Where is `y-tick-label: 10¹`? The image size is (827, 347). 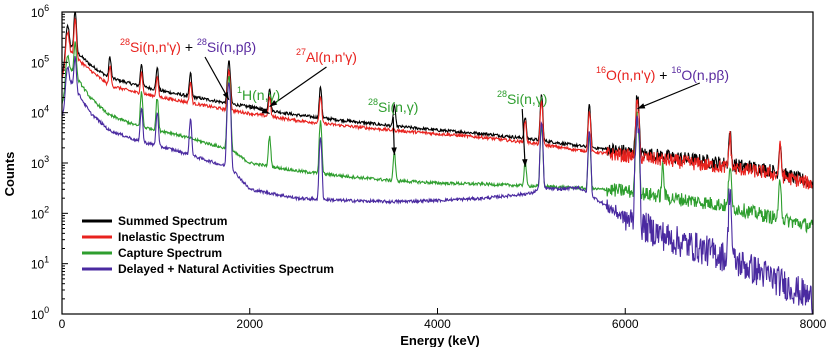
y-tick-label: 10¹ is located at coordinates (40, 263).